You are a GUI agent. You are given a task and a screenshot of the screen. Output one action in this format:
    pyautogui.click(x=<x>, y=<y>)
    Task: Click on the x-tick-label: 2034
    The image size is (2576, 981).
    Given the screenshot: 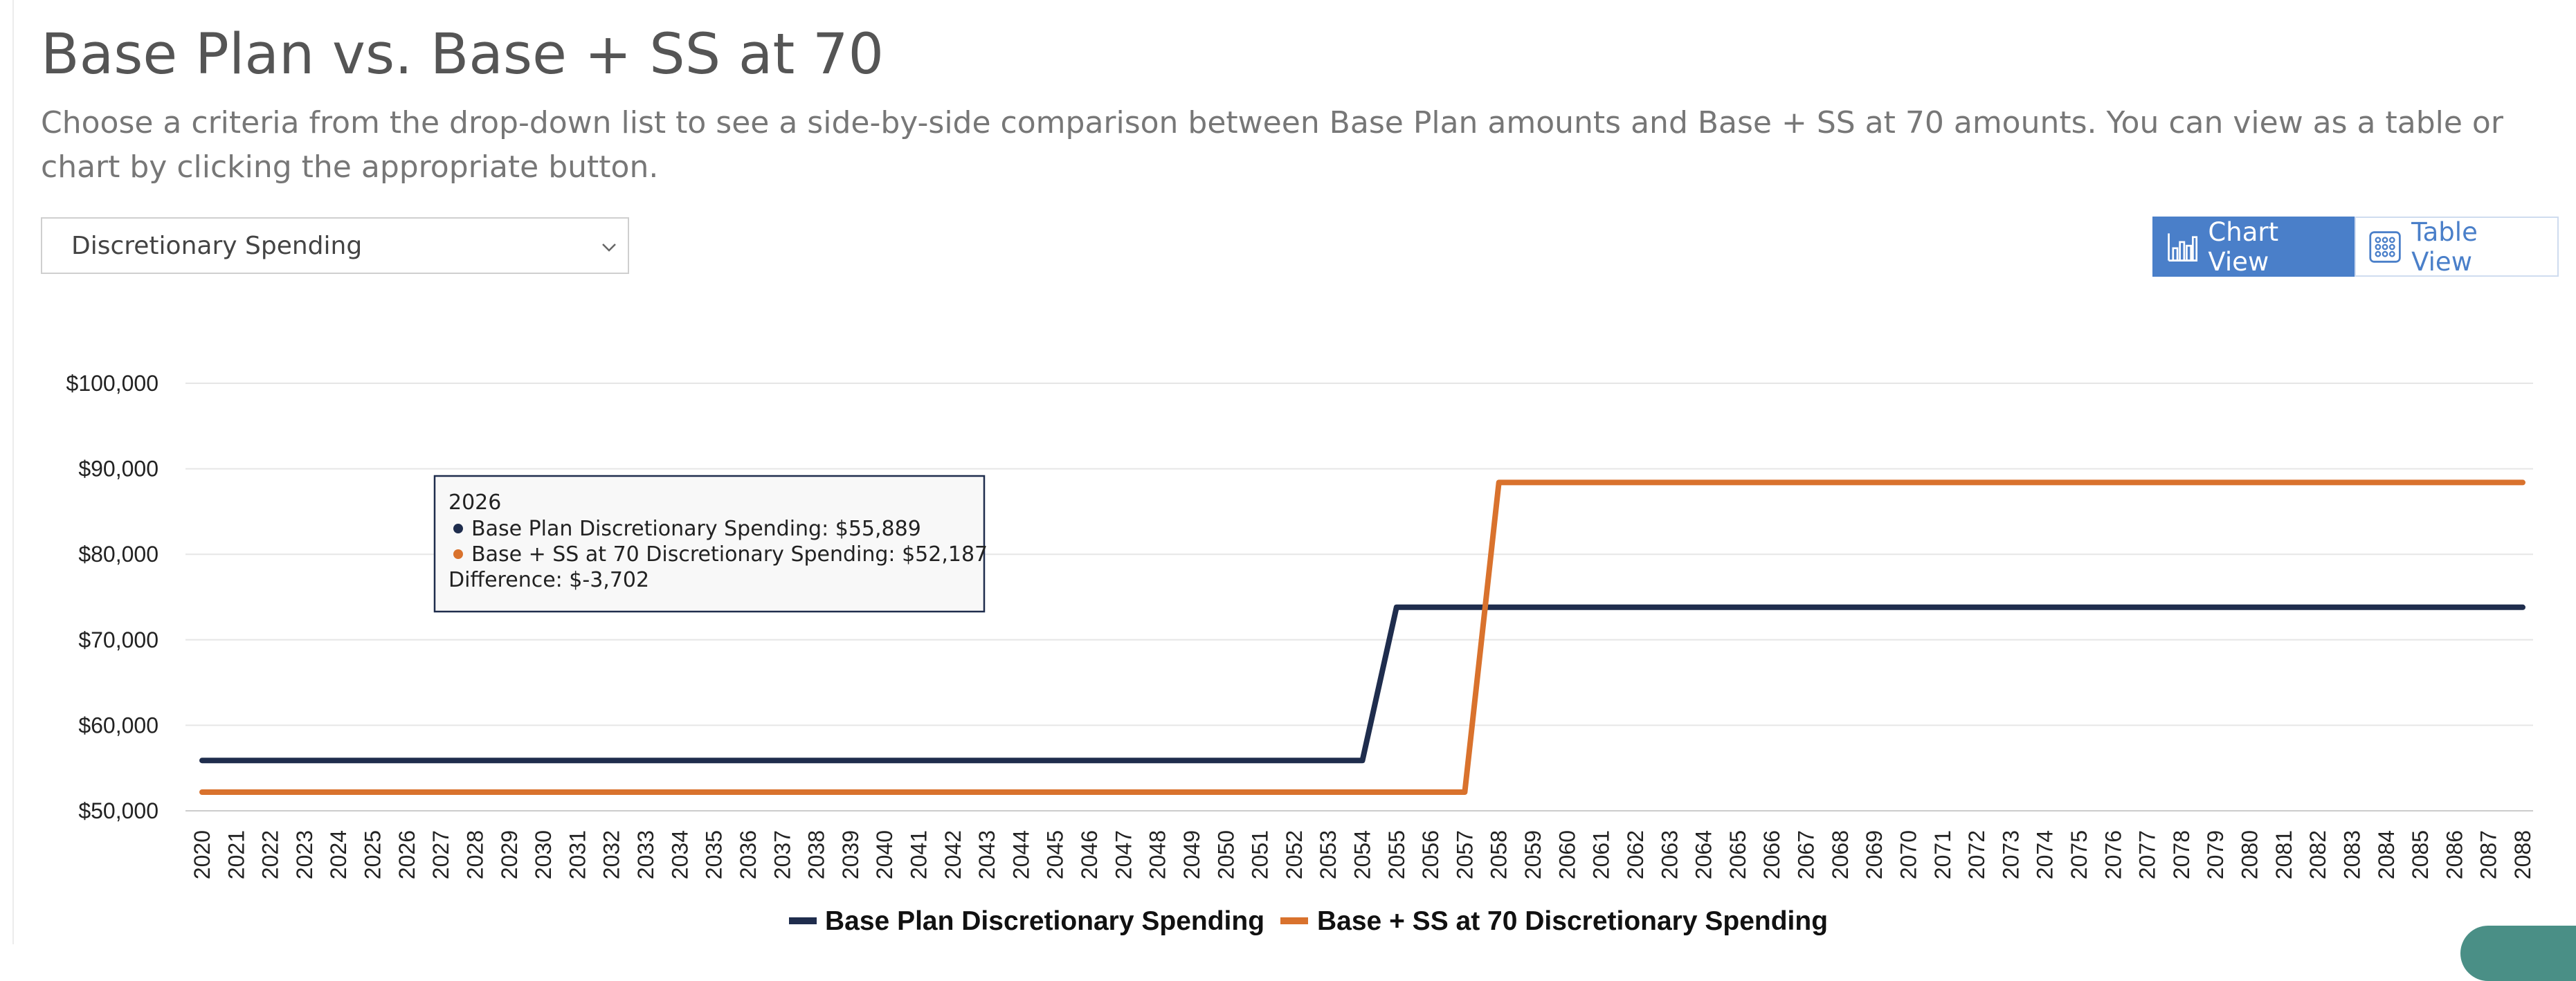 What is the action you would take?
    pyautogui.click(x=679, y=855)
    